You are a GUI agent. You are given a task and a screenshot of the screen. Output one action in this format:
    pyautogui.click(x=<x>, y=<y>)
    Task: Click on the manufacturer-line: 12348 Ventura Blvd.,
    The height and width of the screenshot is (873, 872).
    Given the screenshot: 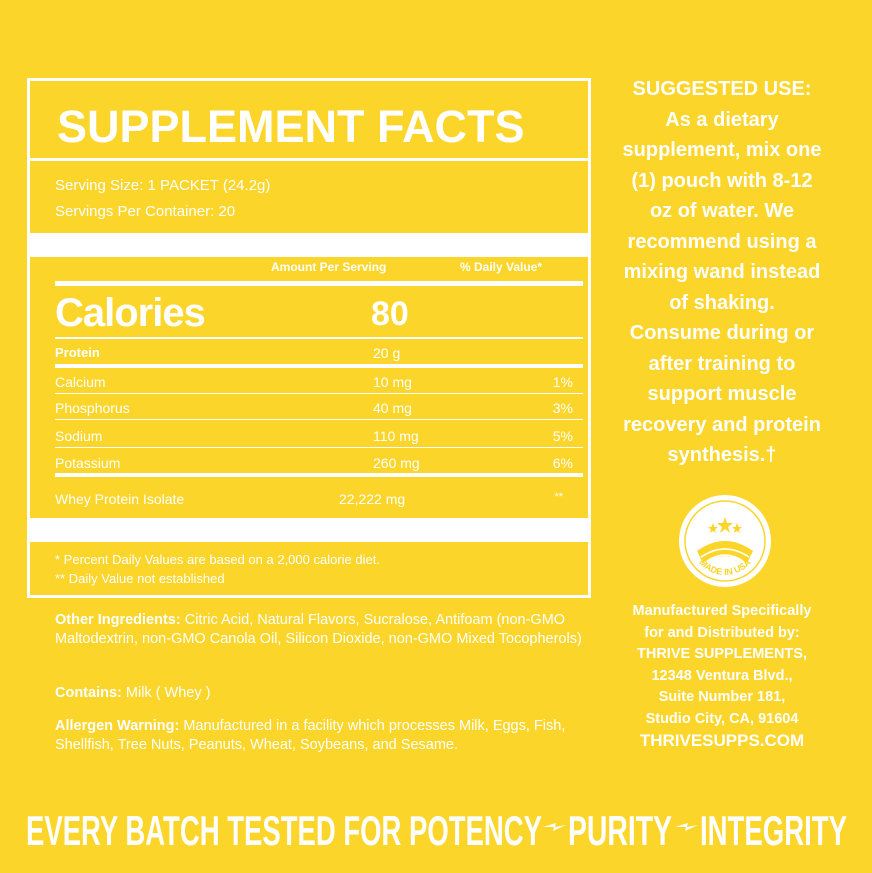 What is the action you would take?
    pyautogui.click(x=722, y=675)
    